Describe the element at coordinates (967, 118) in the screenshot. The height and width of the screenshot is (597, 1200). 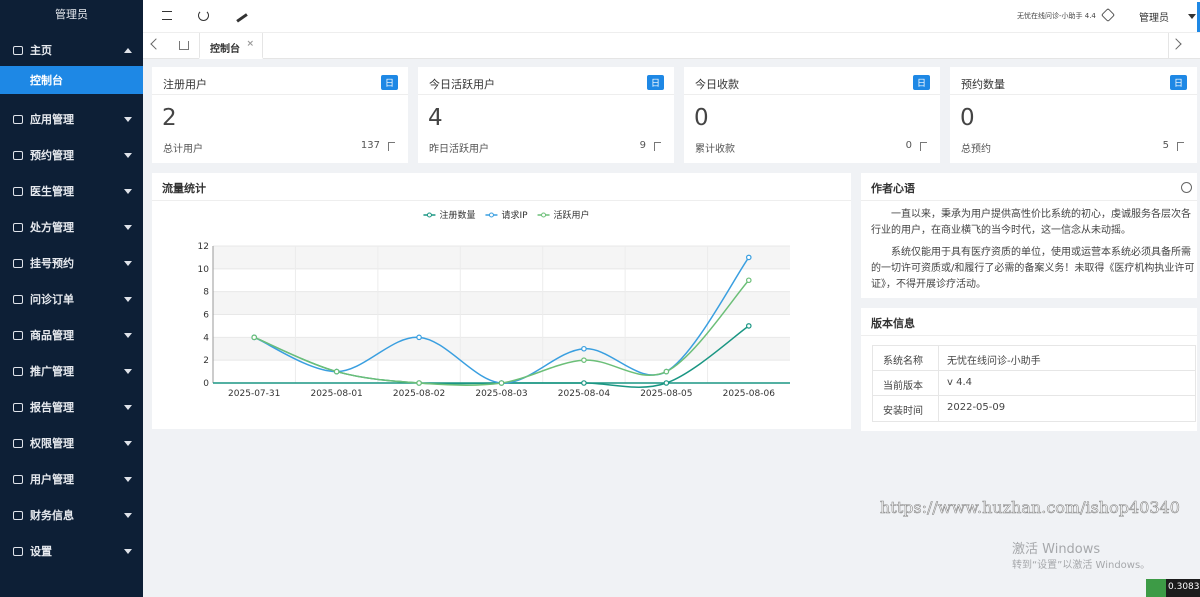
I see `card-value: 0` at that location.